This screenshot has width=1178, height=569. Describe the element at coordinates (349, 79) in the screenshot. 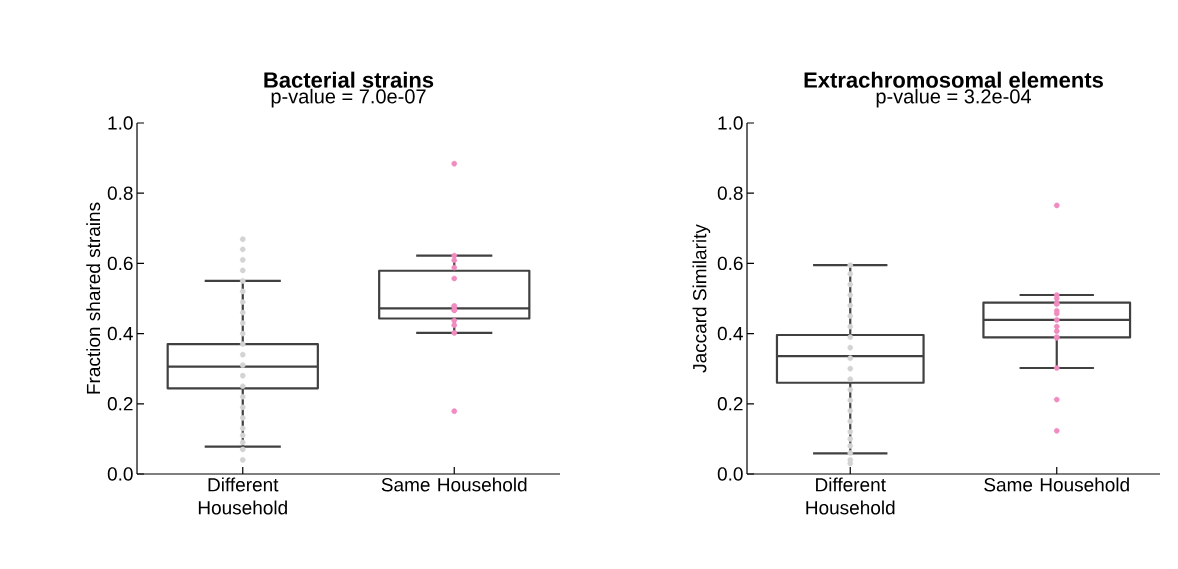

I see `chart-title: Bacterial strains` at that location.